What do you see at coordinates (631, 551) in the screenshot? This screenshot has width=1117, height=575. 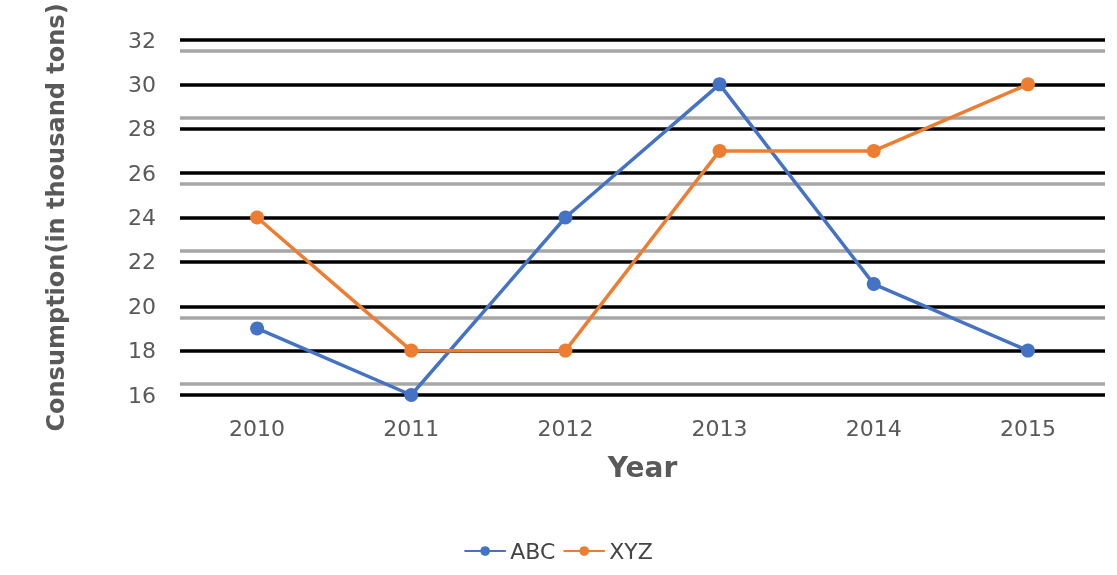 I see `legend-label: XYZ` at bounding box center [631, 551].